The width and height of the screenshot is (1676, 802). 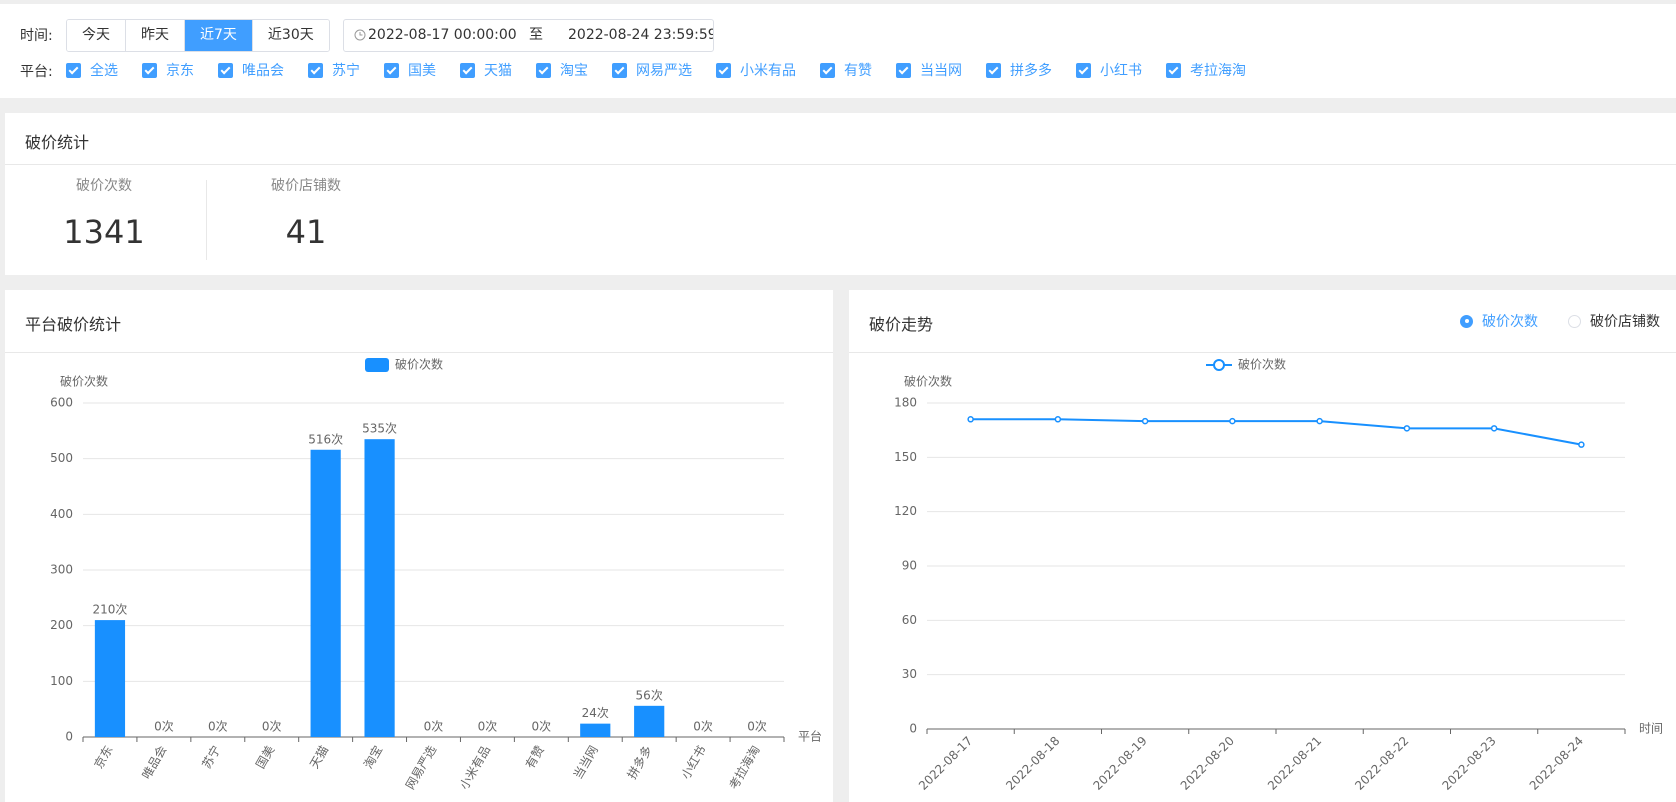 I want to click on y-tick-label: 100, so click(x=61, y=681).